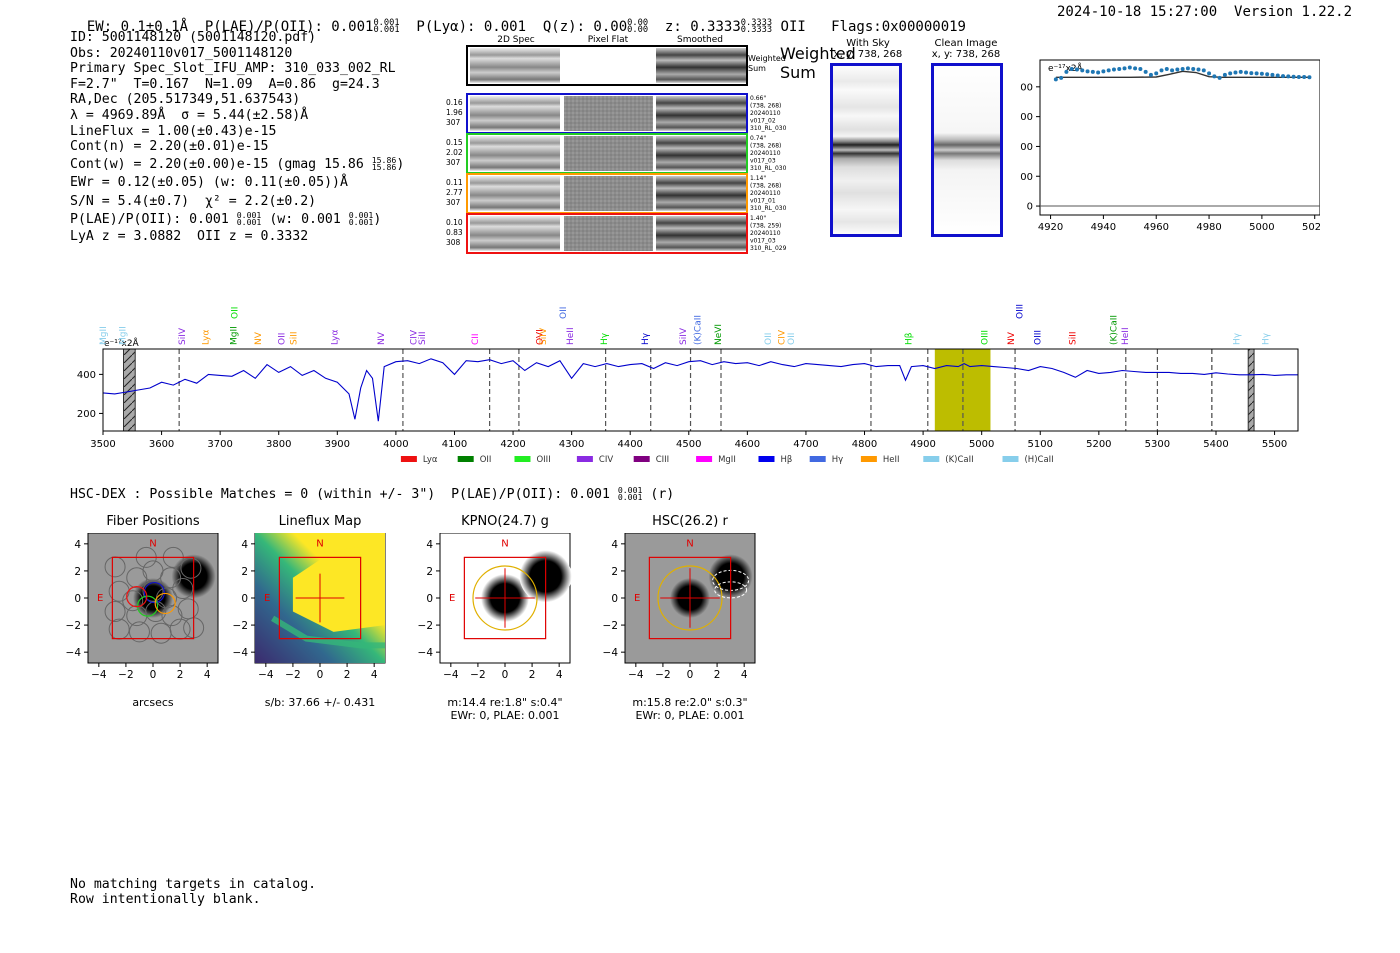 Image resolution: width=1400 pixels, height=953 pixels. I want to click on info-line-lyaz: LyA z = 3.0882 OII z = 0.3332, so click(189, 237).